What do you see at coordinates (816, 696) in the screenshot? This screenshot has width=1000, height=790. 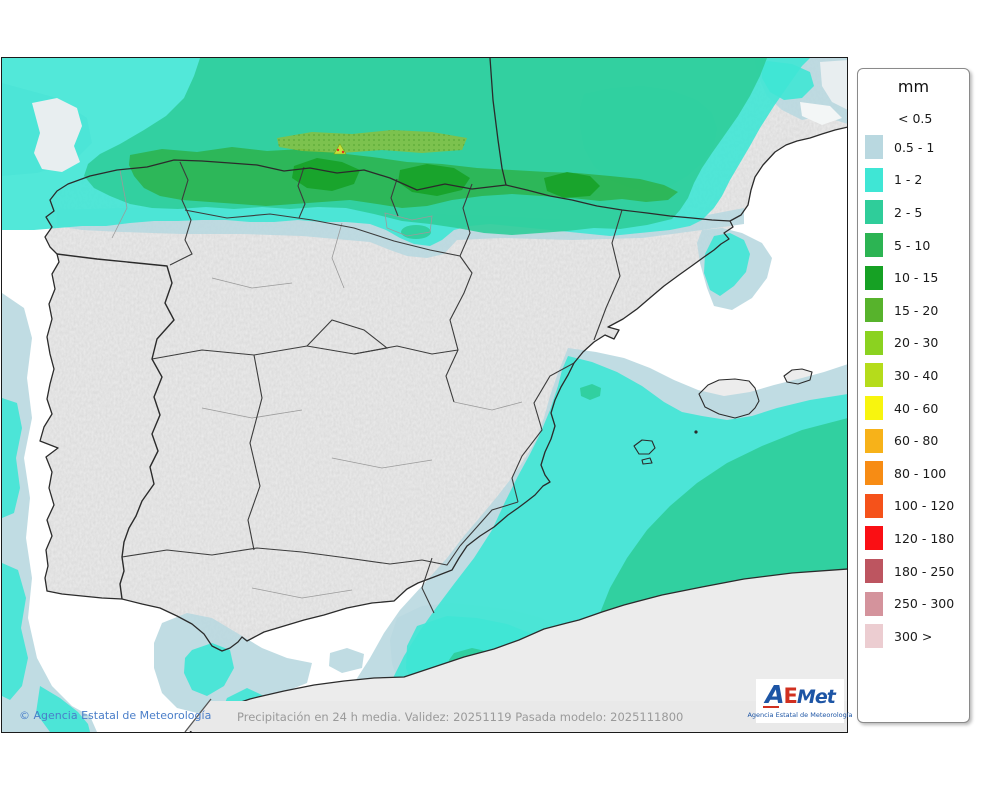 I see `aemet-logo-met: Met` at bounding box center [816, 696].